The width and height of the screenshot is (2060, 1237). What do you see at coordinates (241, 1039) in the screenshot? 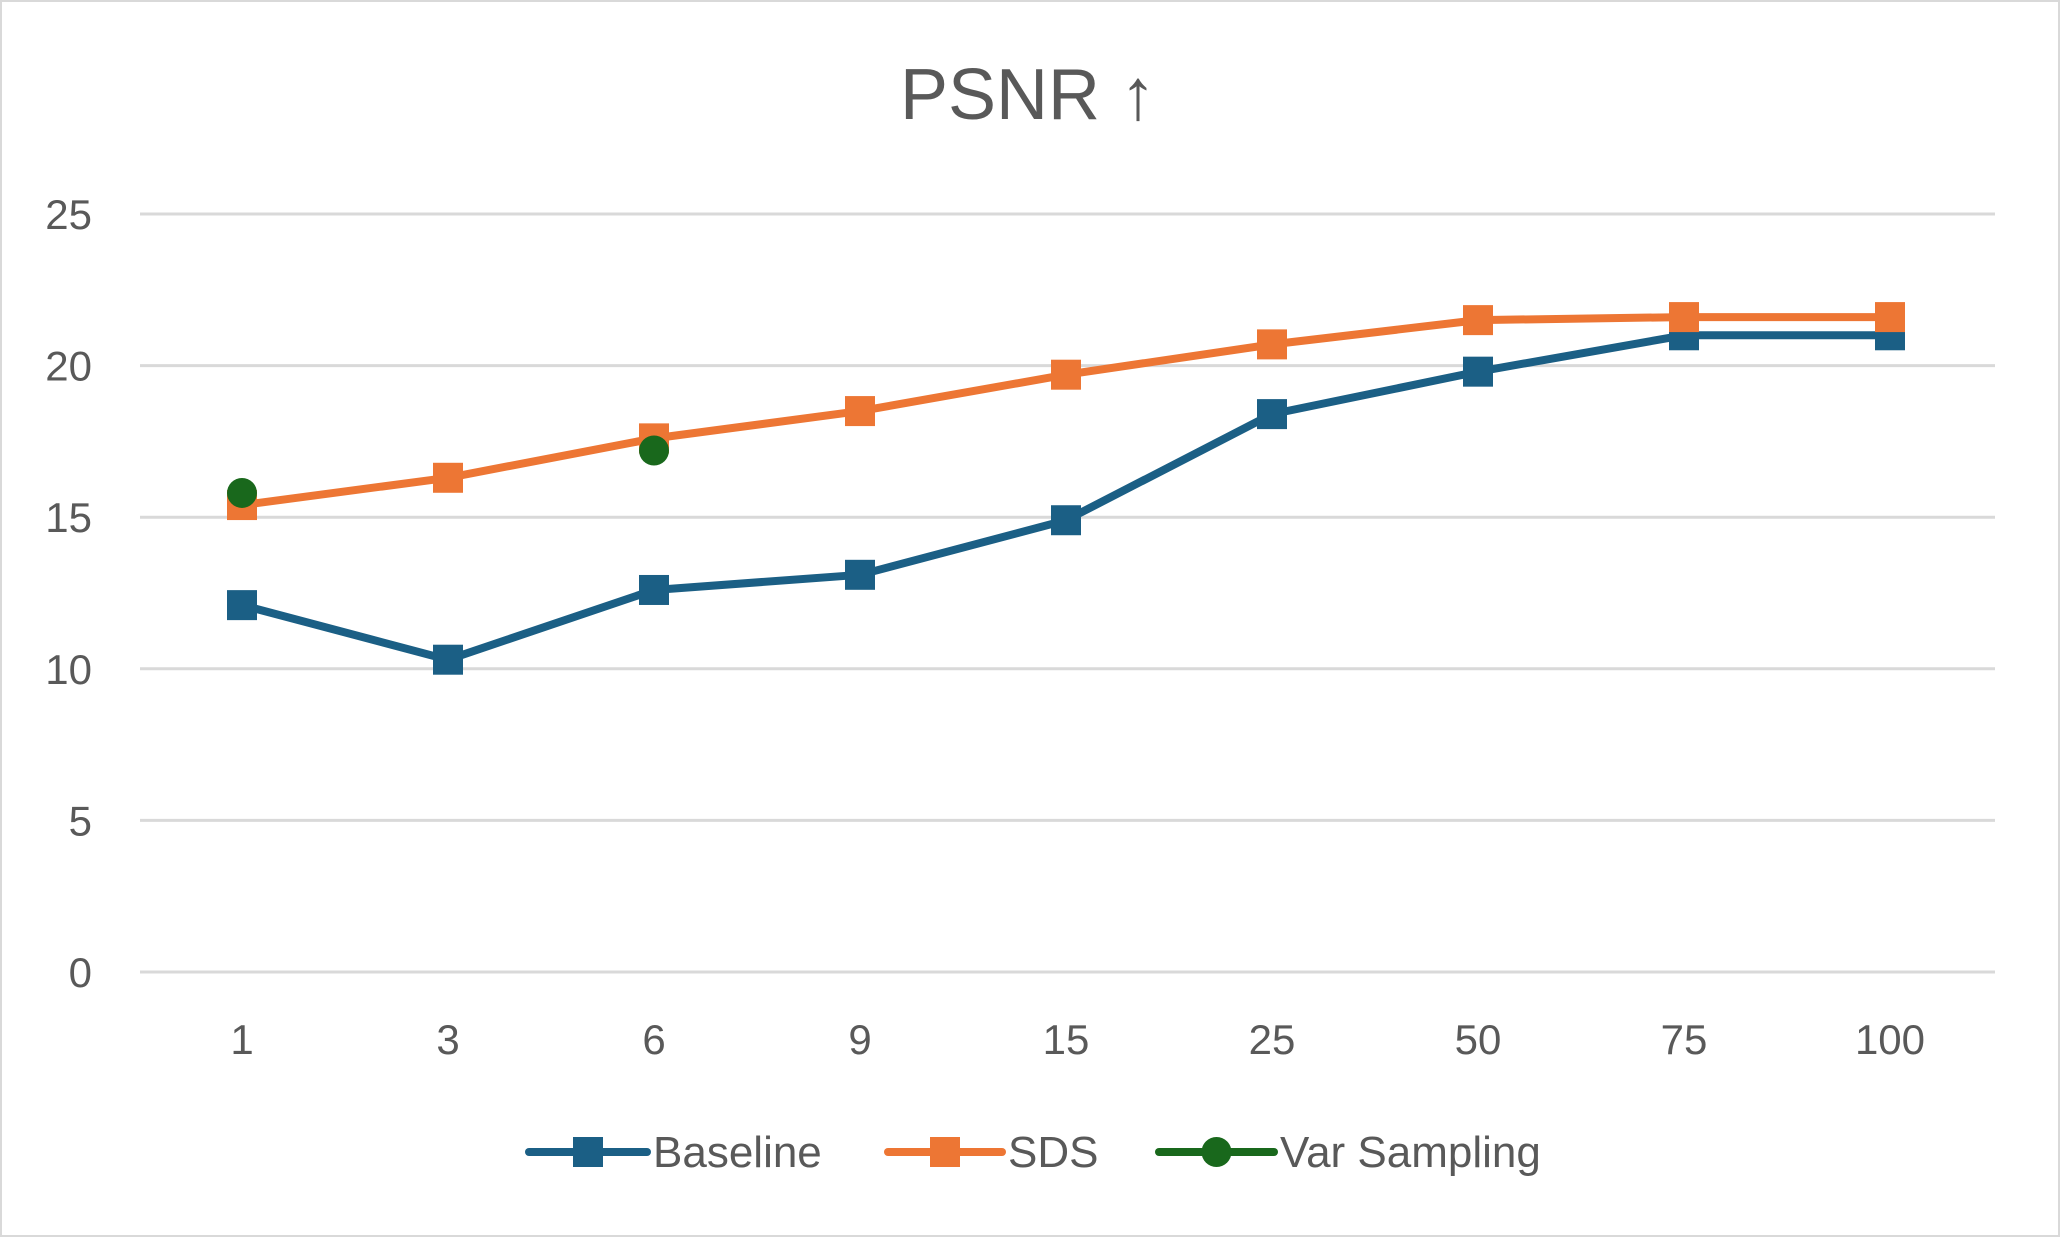
I see `x-tick-label: 1` at bounding box center [241, 1039].